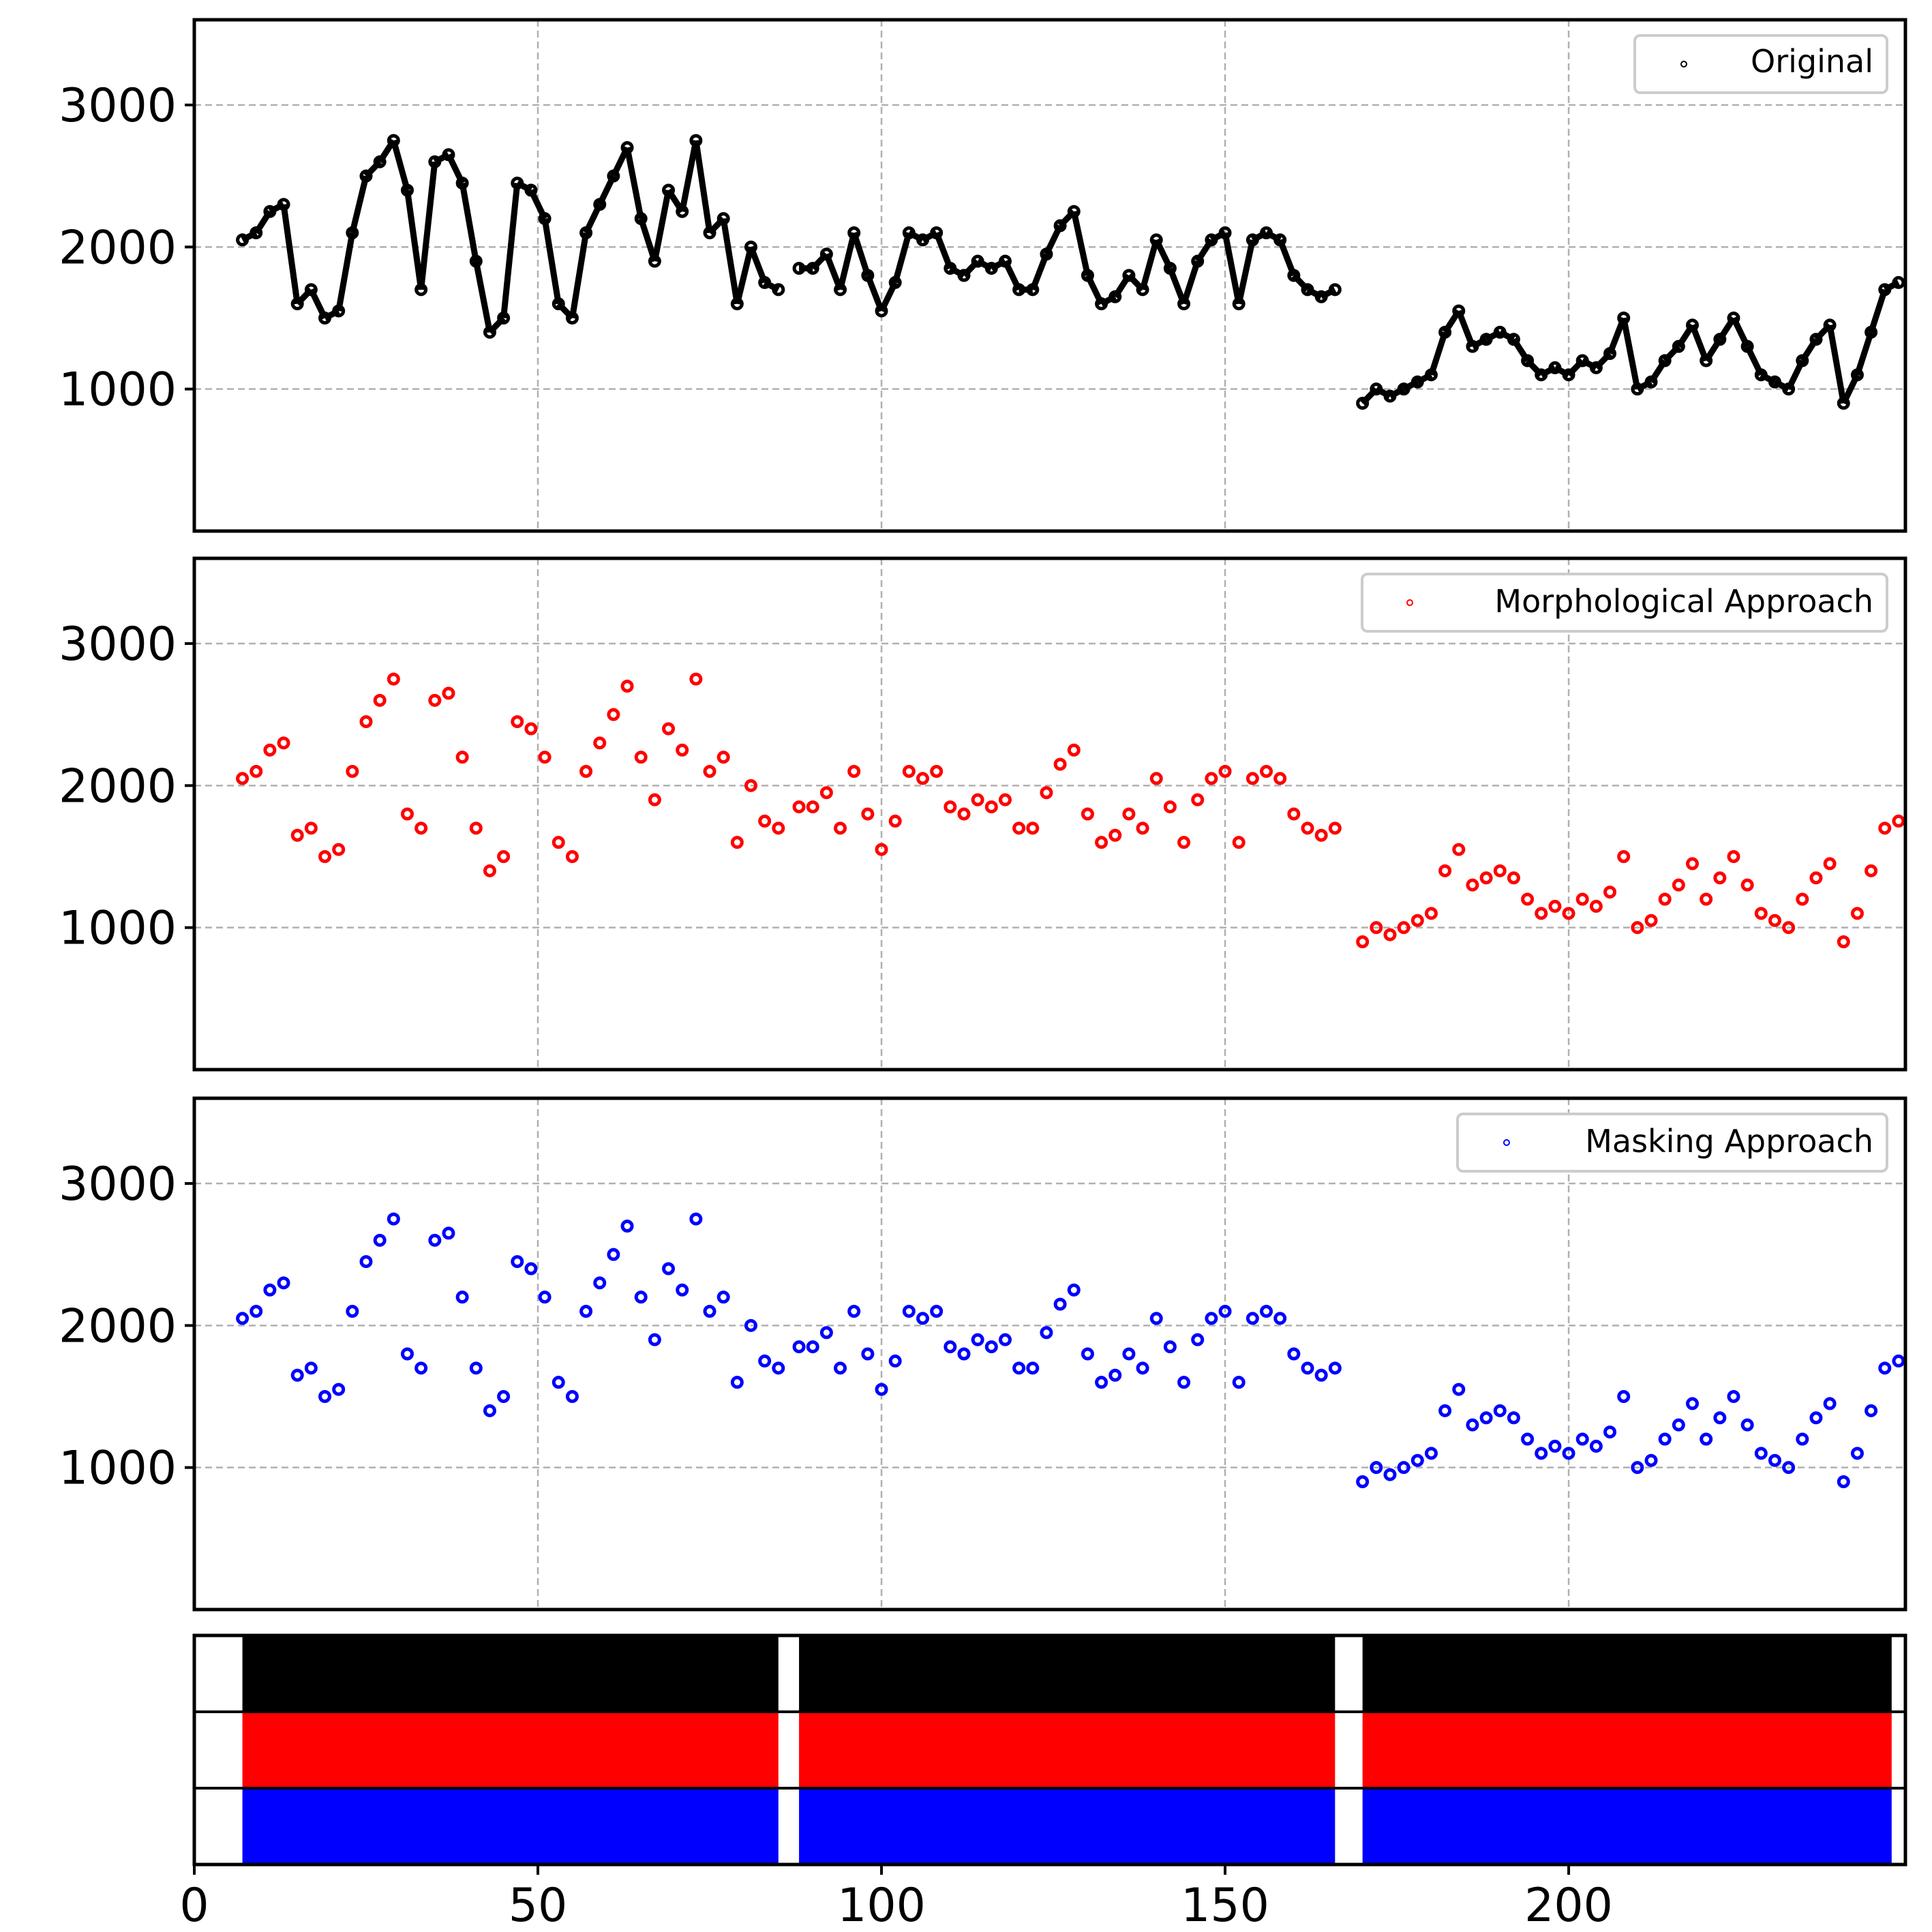 The width and height of the screenshot is (1932, 1932). What do you see at coordinates (1067, 1750) in the screenshot?
I see `raster-rows` at bounding box center [1067, 1750].